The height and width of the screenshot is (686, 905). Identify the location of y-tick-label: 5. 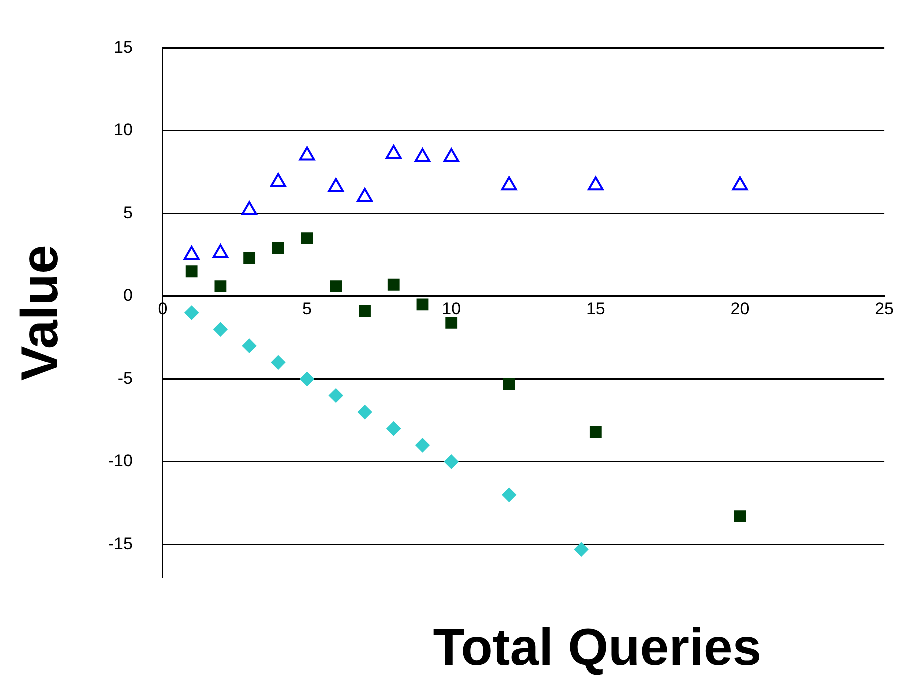
(128, 212).